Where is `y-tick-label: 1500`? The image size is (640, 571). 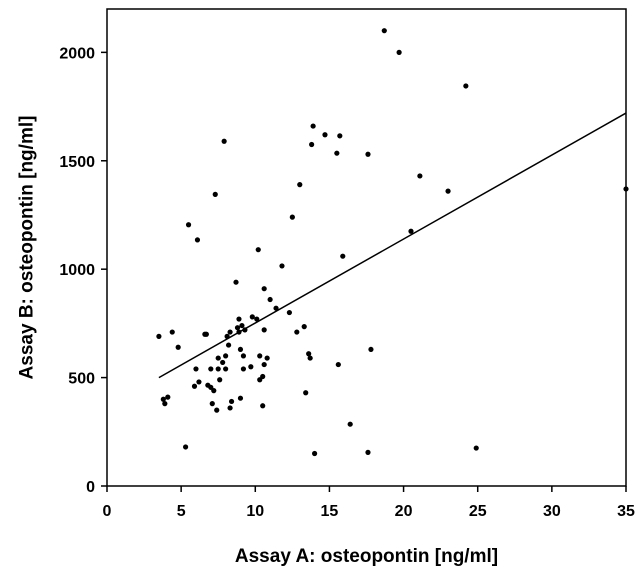 y-tick-label: 1500 is located at coordinates (77, 162).